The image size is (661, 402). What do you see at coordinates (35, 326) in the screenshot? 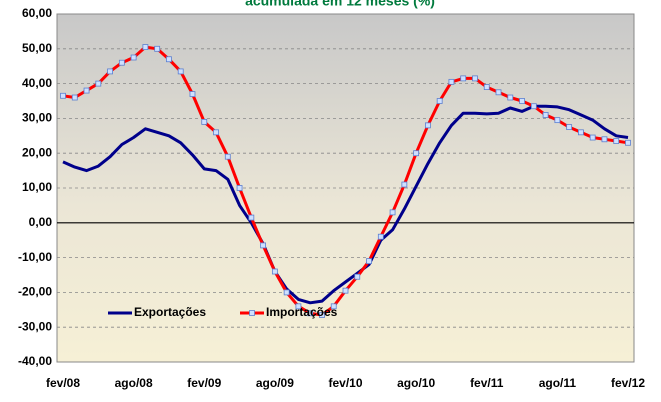
I see `y-tick-label: -30,00` at bounding box center [35, 326].